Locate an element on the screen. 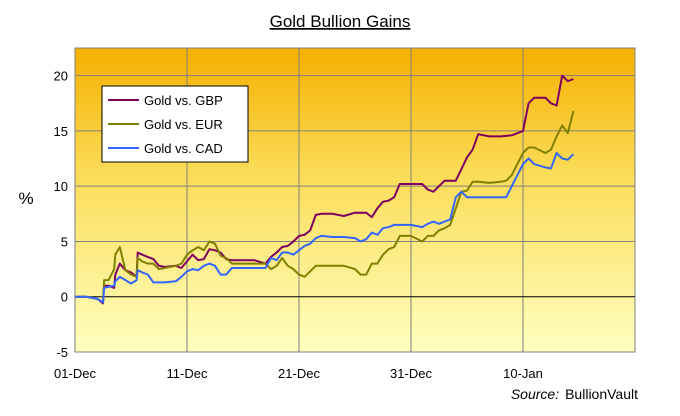  y-axis-label: % is located at coordinates (25, 198).